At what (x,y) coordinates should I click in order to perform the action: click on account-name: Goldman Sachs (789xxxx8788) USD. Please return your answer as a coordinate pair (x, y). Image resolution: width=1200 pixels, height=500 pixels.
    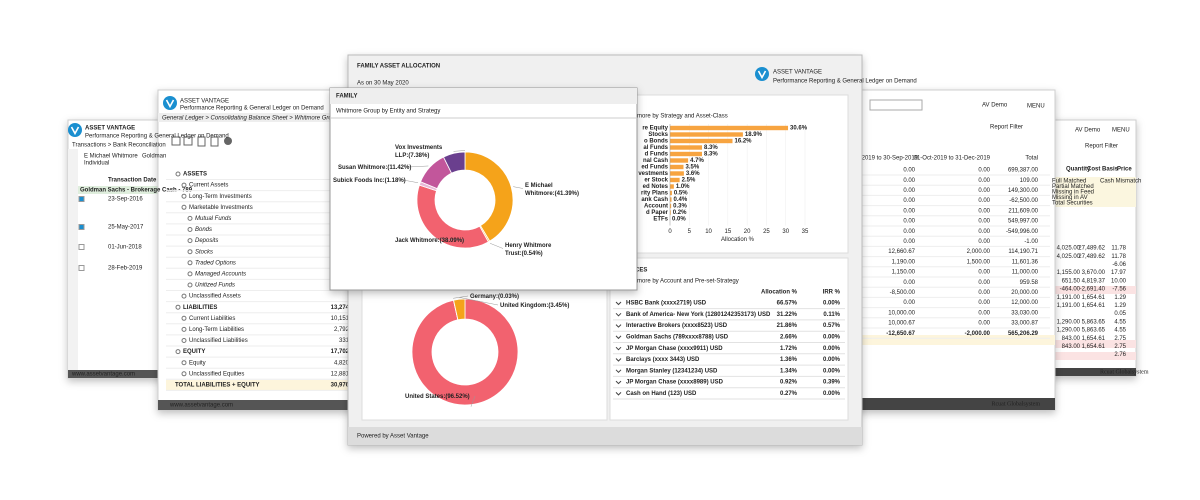
    Looking at the image, I should click on (677, 337).